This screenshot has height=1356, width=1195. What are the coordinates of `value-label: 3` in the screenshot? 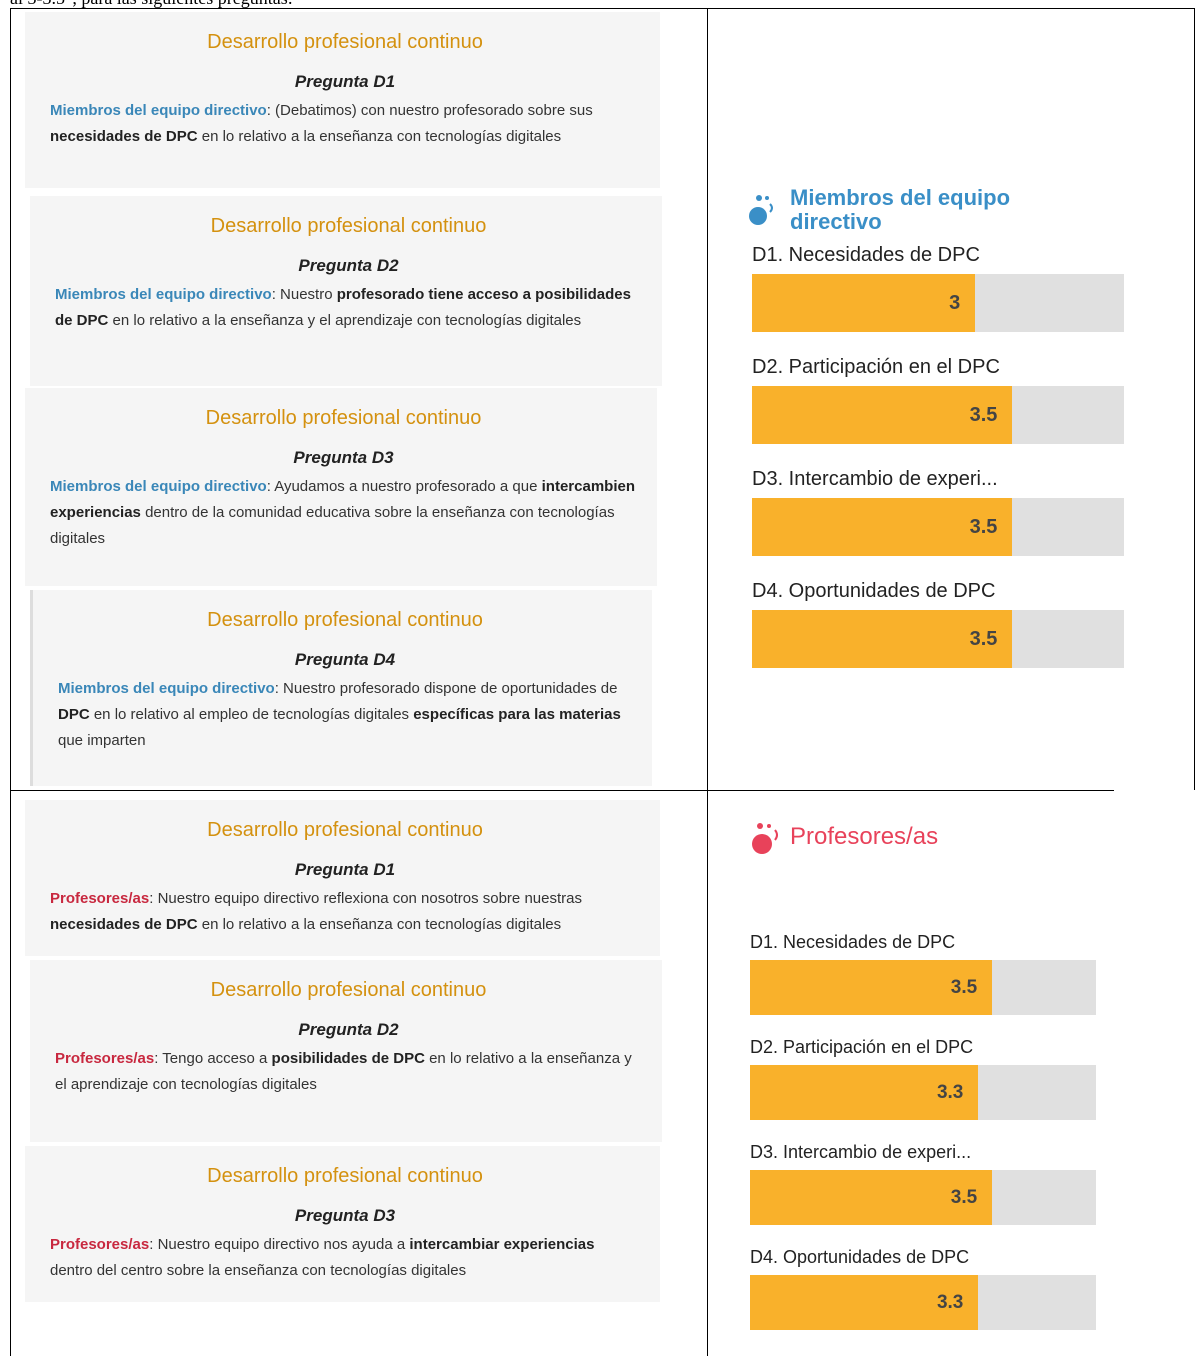 It's located at (955, 302).